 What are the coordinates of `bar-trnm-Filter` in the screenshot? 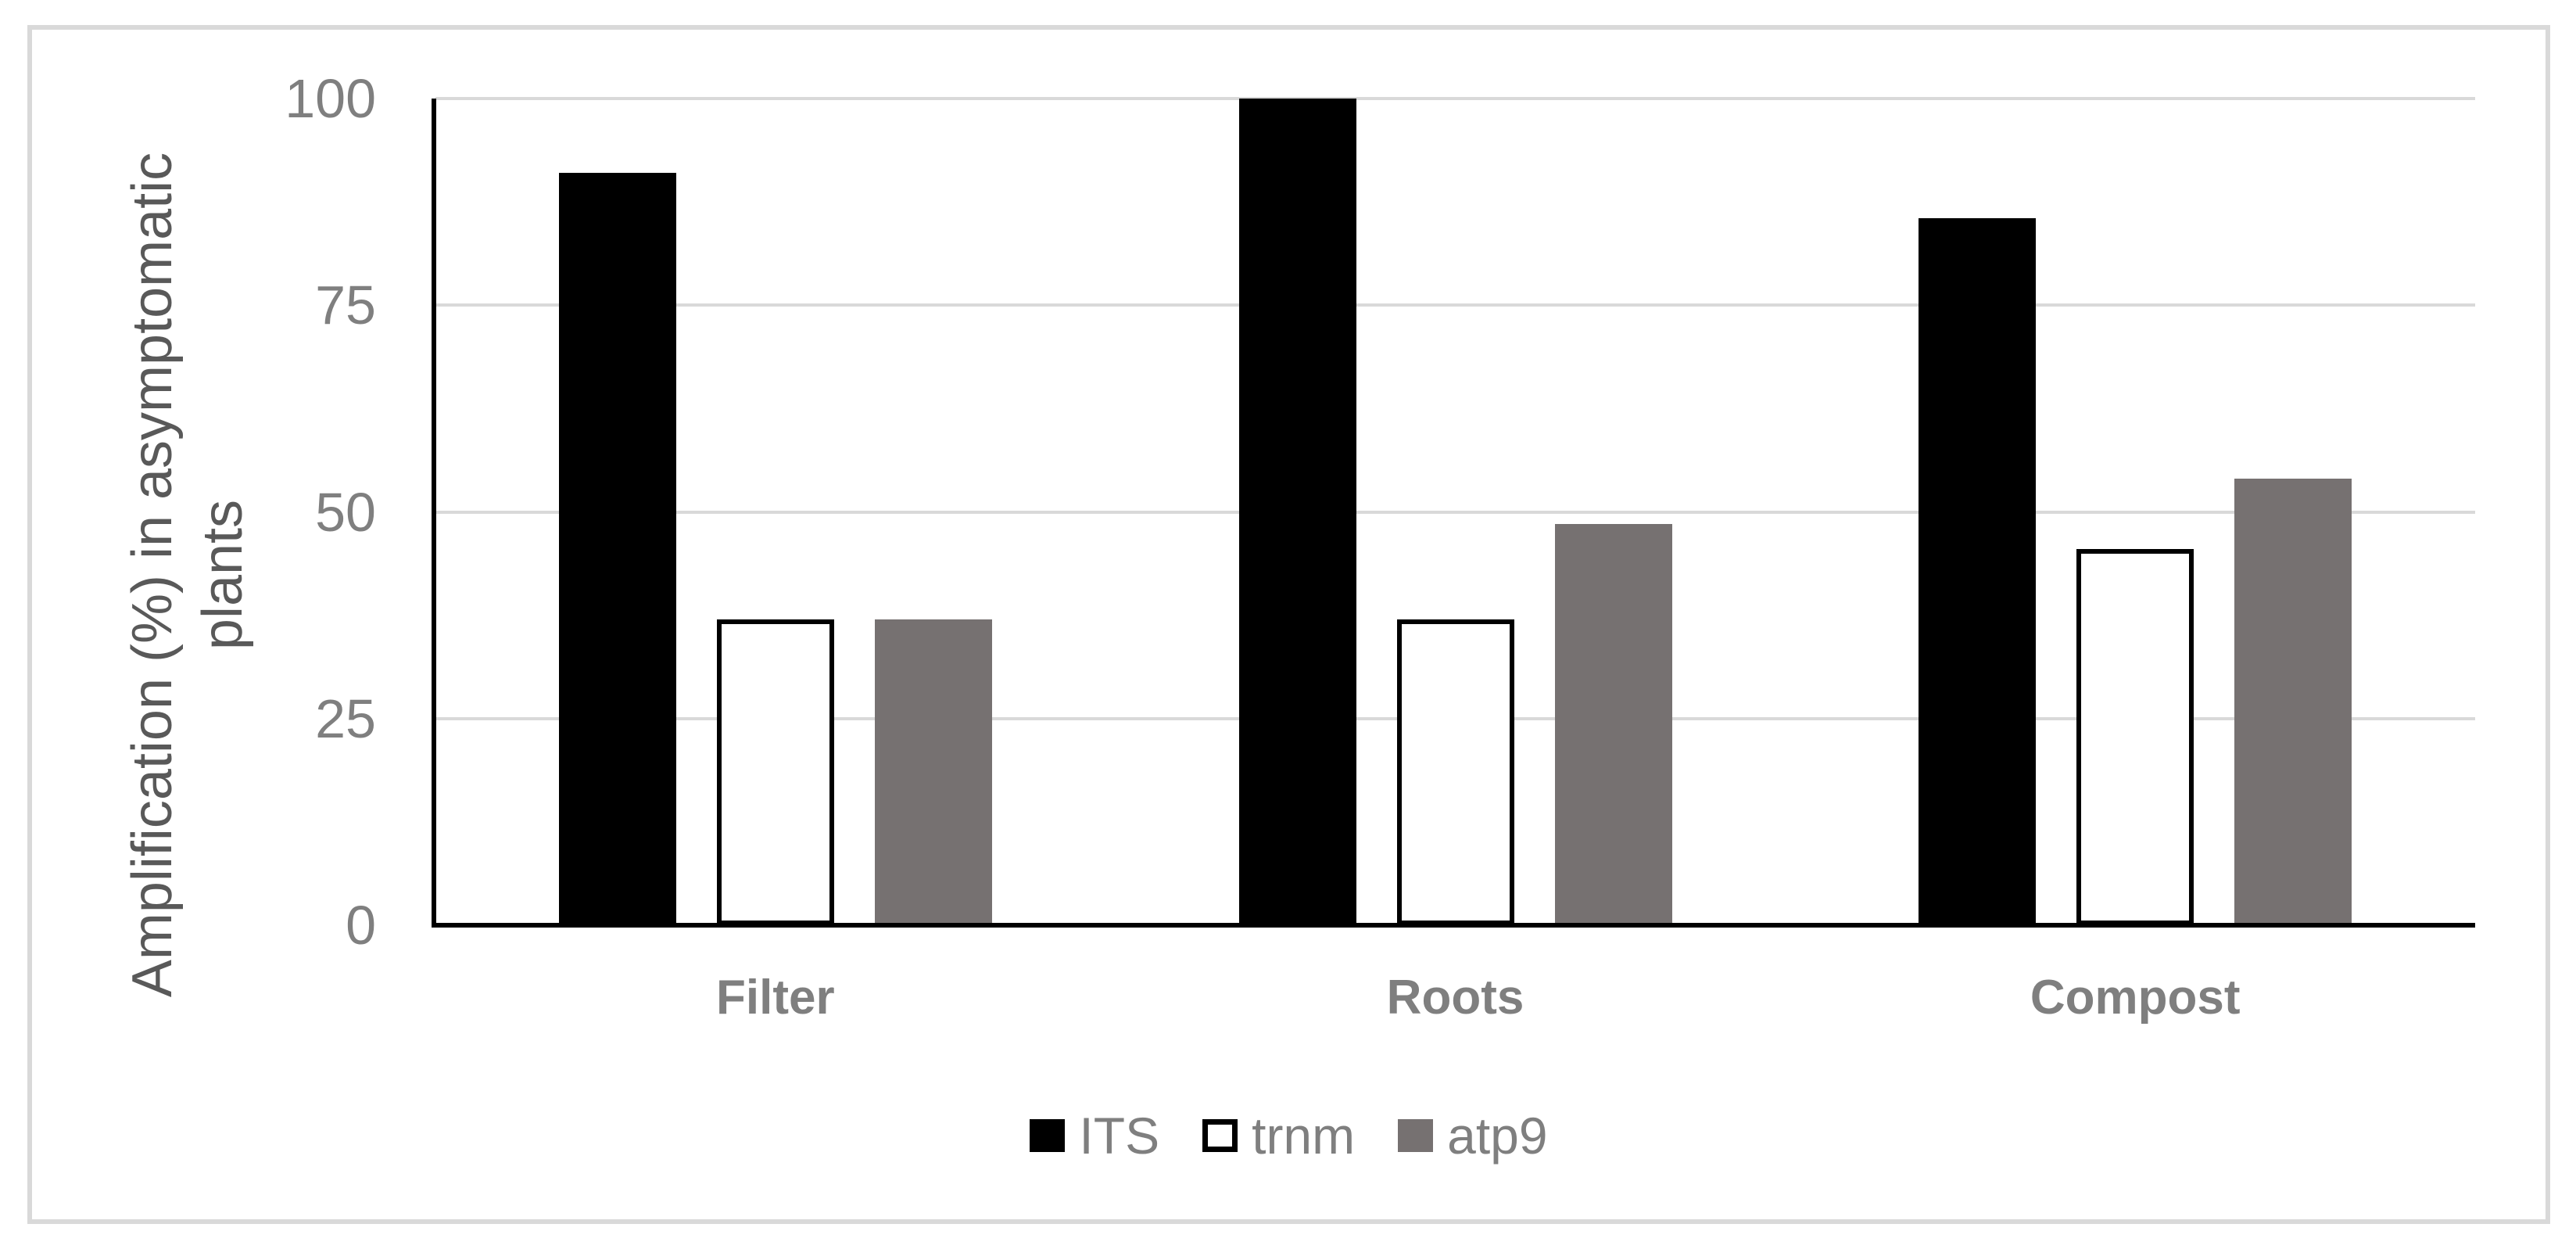 It's located at (775, 772).